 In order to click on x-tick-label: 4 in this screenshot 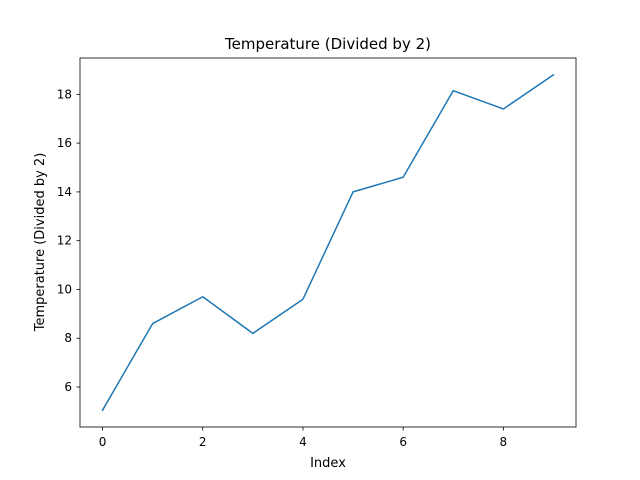, I will do `click(303, 442)`.